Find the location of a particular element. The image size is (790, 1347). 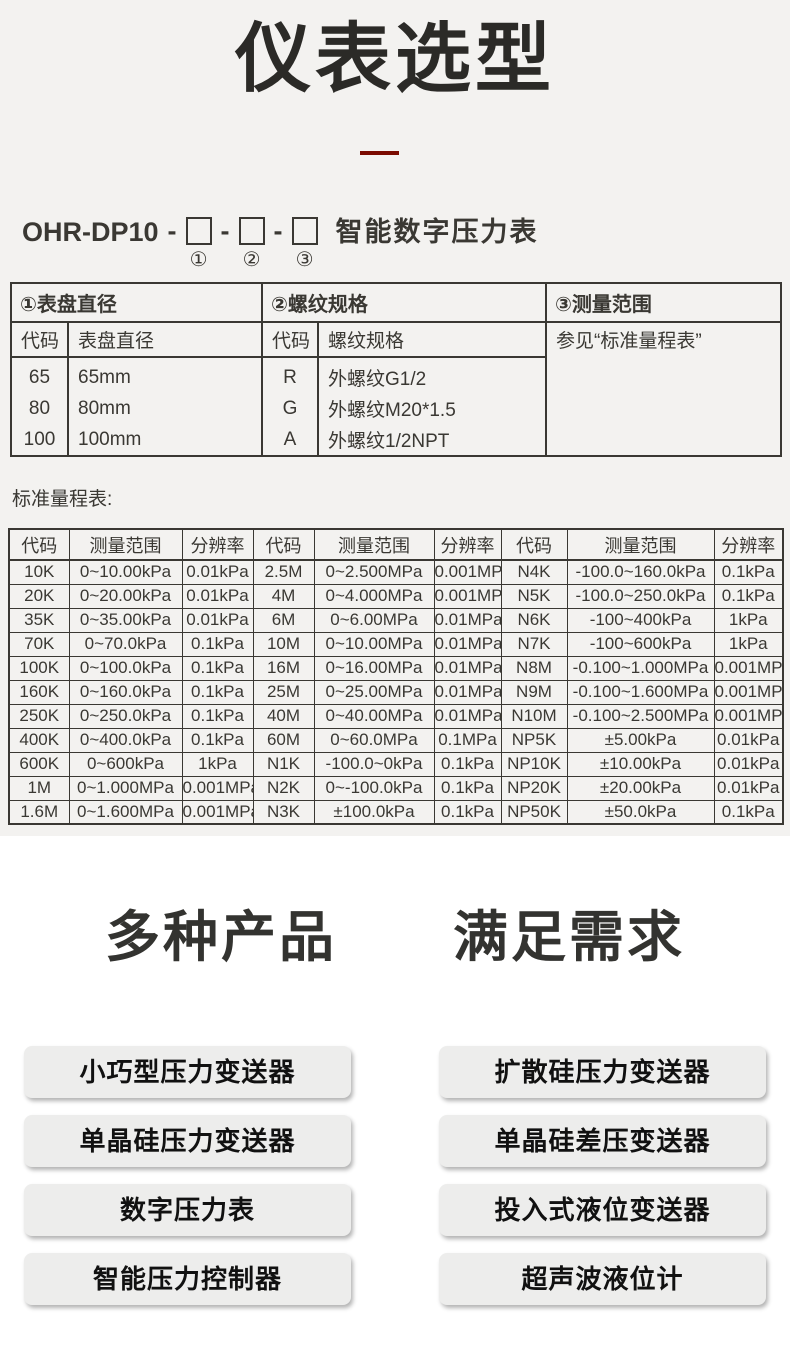

range-cell-code: 1.6M is located at coordinates (39, 812).